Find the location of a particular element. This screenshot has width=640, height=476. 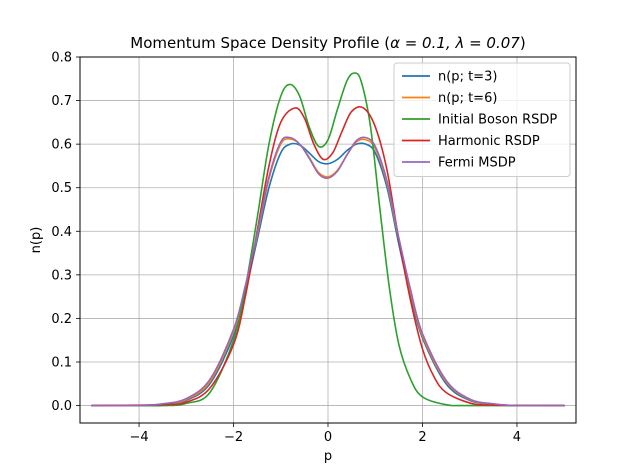

title-alpha: α = 0.1, is located at coordinates (422, 43).